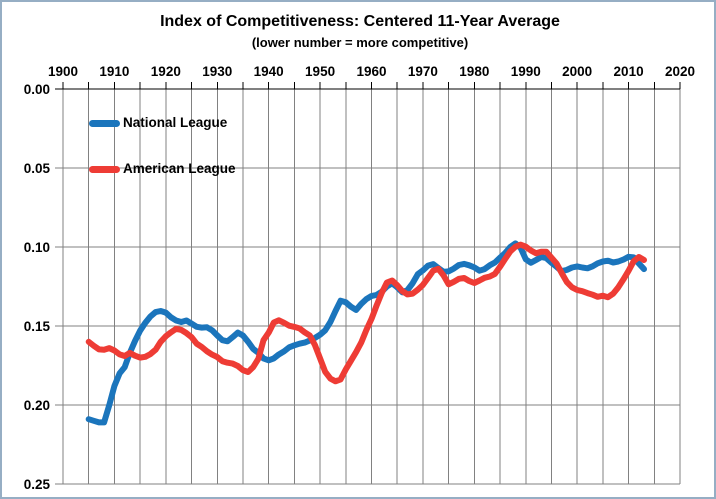  Describe the element at coordinates (37, 168) in the screenshot. I see `y-axis-tick-label: 0.05` at that location.